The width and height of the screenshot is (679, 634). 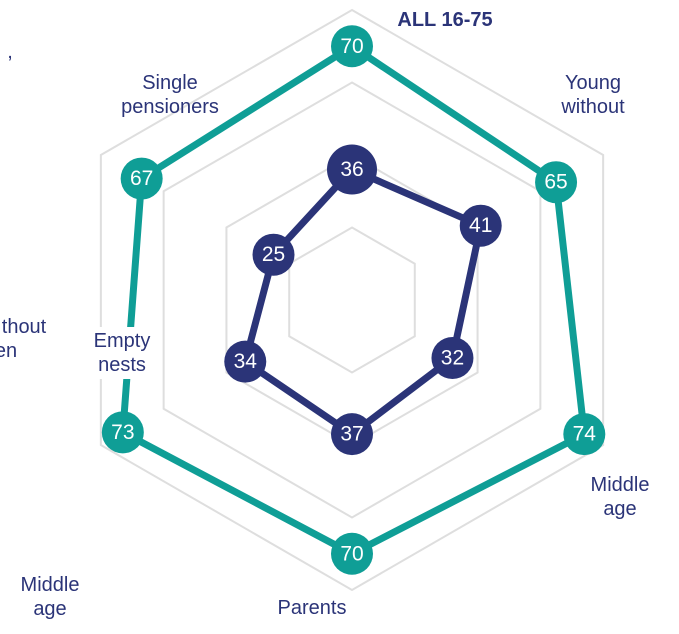 I want to click on data-label: 32, so click(x=452, y=358).